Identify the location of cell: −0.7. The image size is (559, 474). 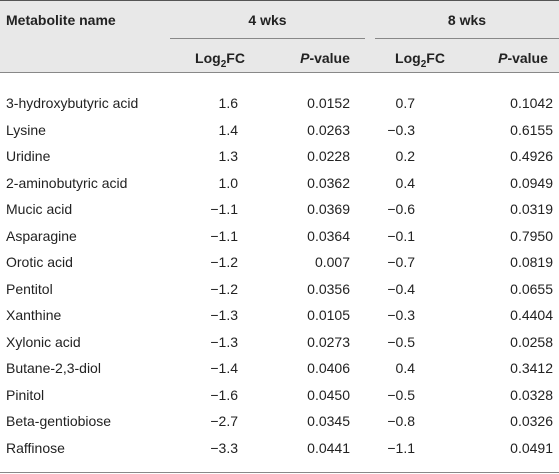
(401, 262).